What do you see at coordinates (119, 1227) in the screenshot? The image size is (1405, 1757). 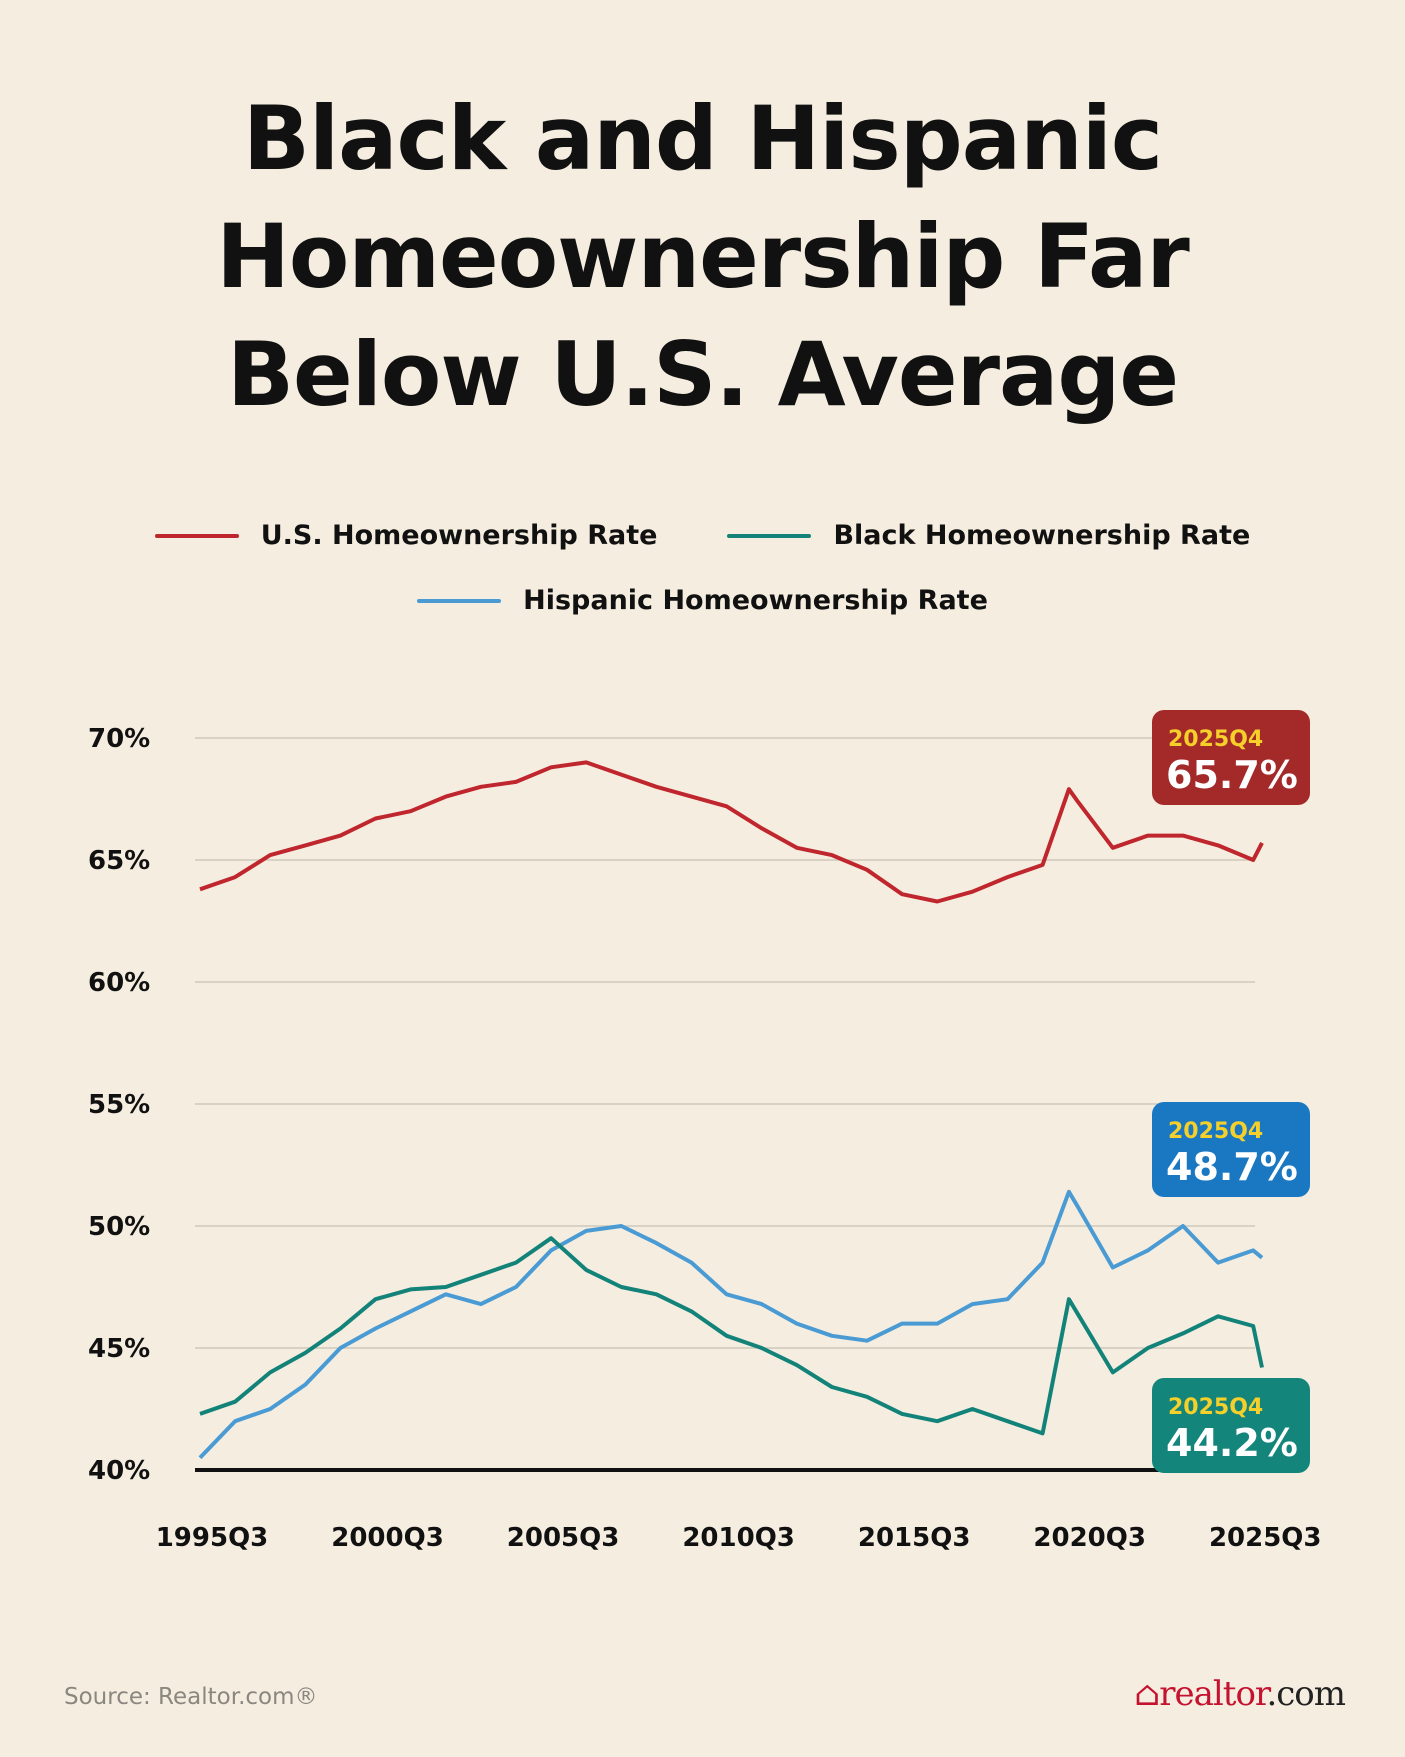 I see `y-tick-label: 50%` at bounding box center [119, 1227].